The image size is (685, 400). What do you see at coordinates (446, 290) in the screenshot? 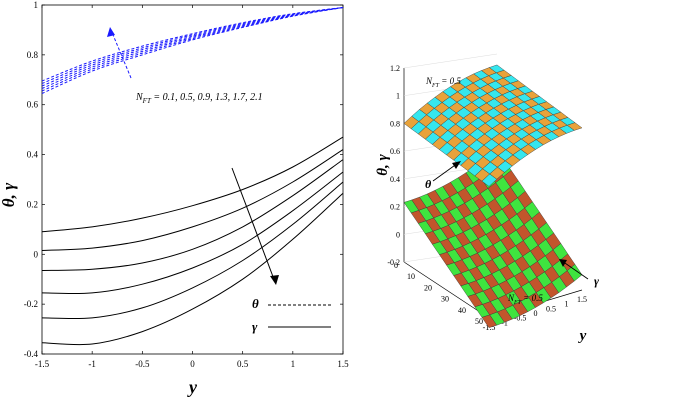
I see `right-depth-axis-line` at bounding box center [446, 290].